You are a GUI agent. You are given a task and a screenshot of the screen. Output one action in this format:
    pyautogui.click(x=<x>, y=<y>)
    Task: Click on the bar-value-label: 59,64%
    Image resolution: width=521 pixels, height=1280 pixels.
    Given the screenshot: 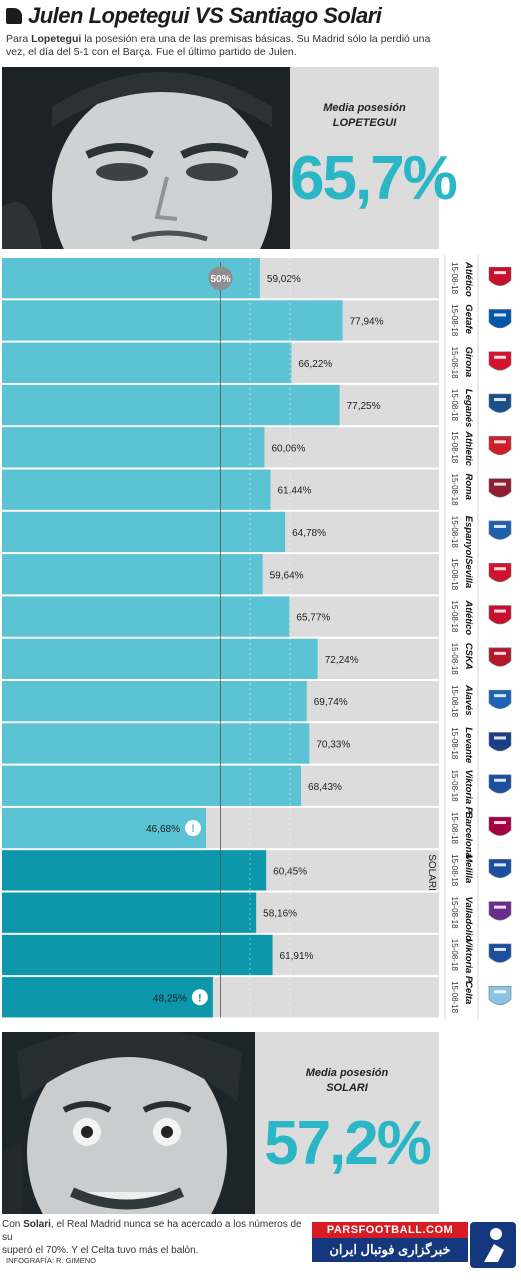 What is the action you would take?
    pyautogui.click(x=287, y=575)
    